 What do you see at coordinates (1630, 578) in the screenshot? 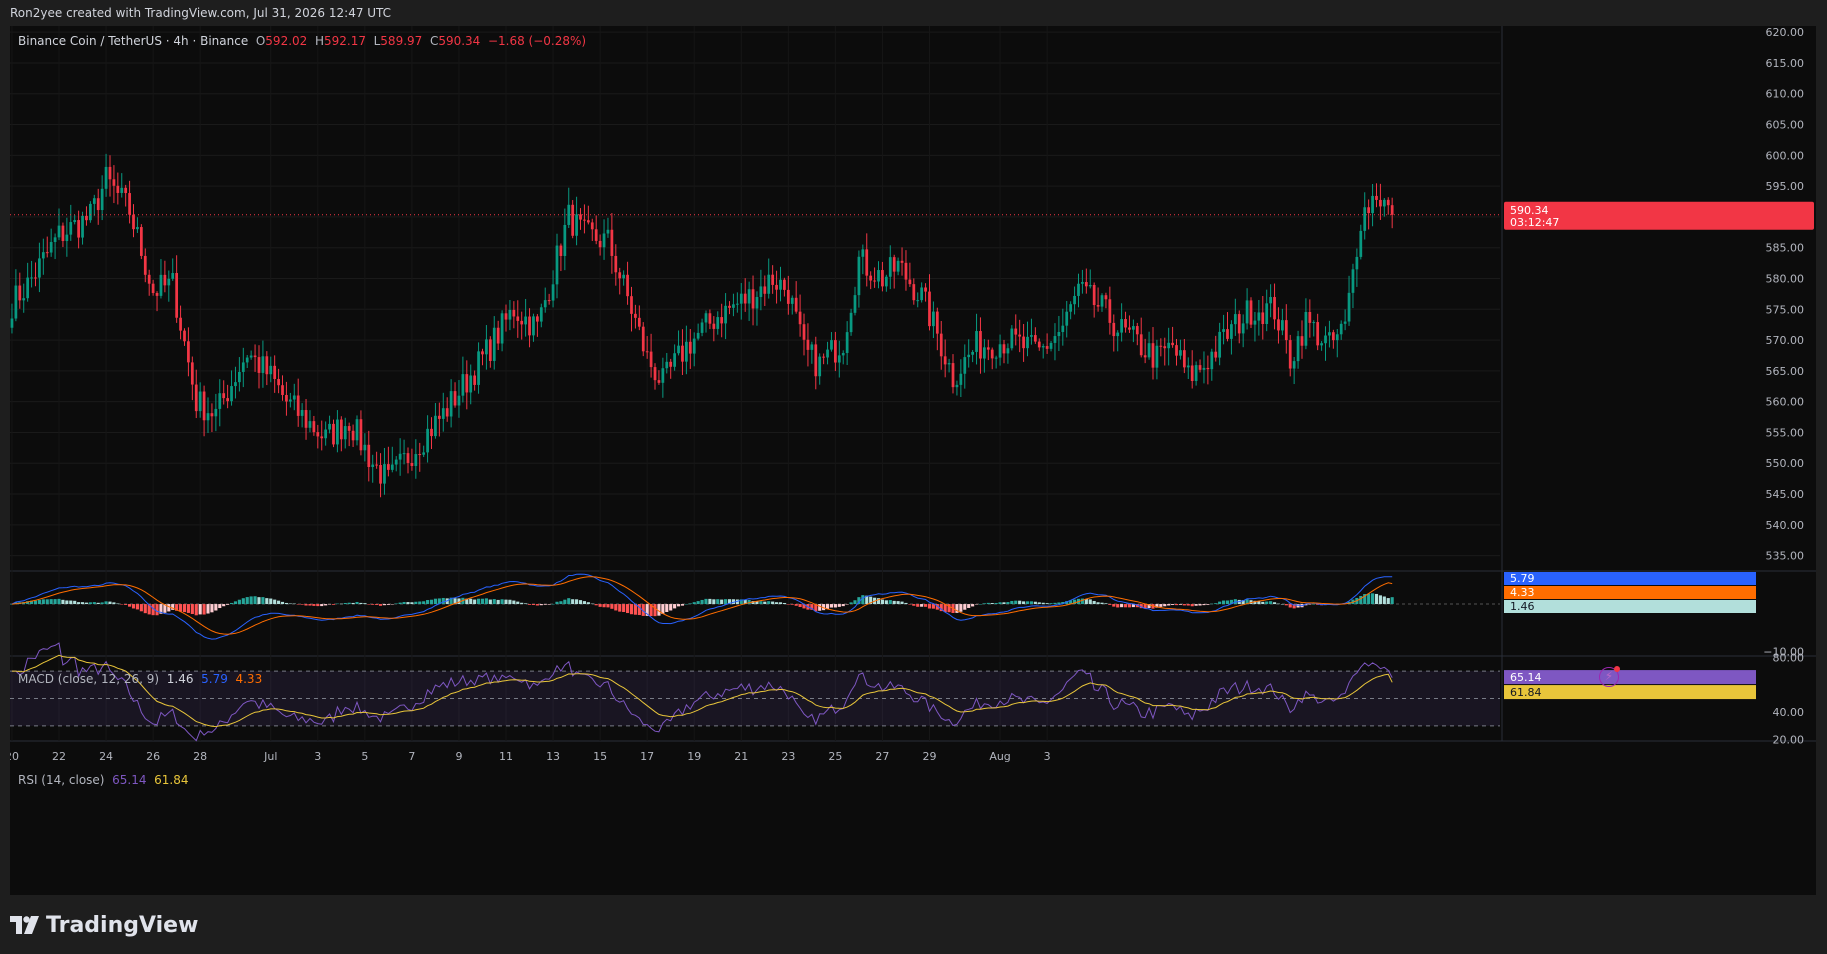
I see `macd-axis-tag` at bounding box center [1630, 578].